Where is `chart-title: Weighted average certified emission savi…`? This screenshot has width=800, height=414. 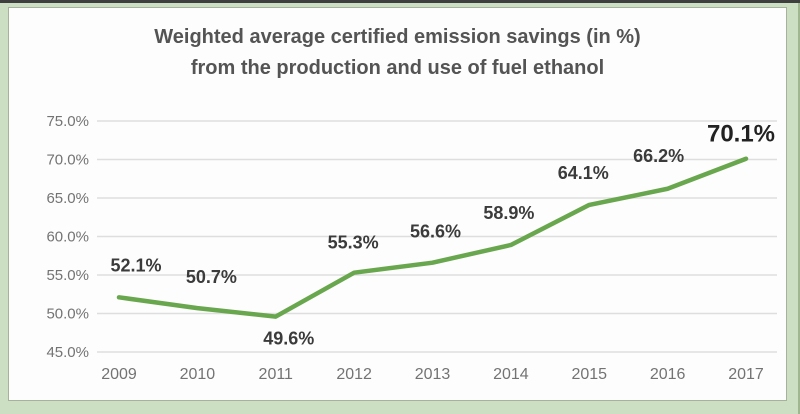
chart-title: Weighted average certified emission savi… is located at coordinates (397, 53).